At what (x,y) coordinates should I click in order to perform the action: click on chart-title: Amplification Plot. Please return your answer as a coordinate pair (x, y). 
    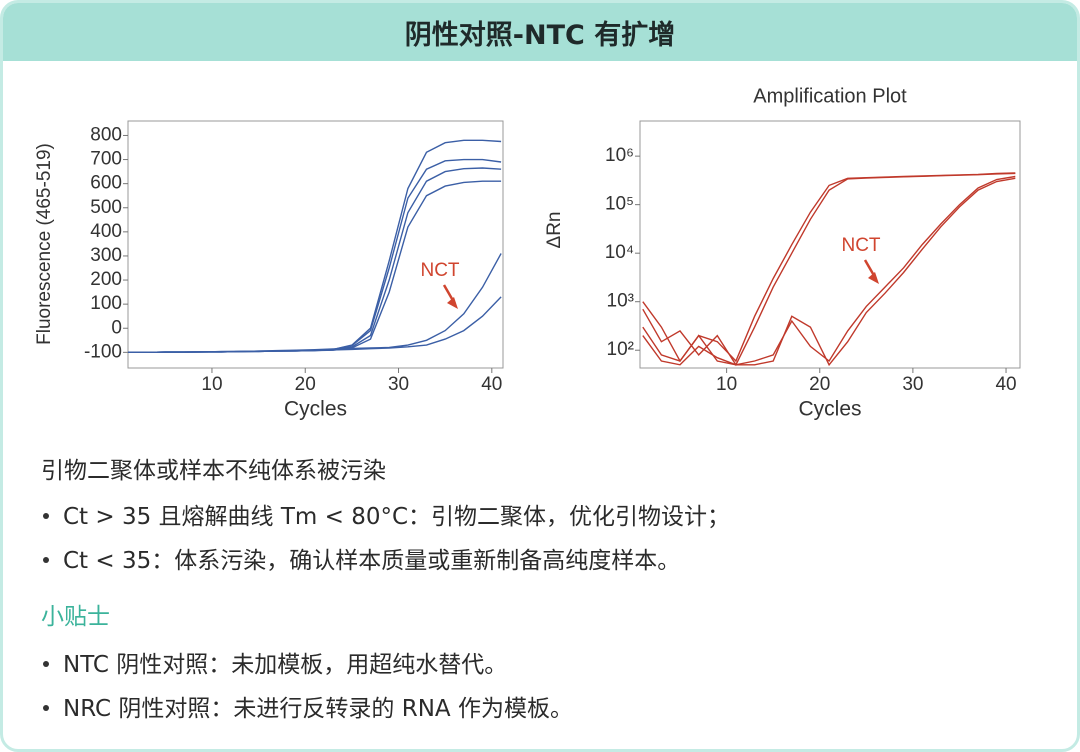
    Looking at the image, I should click on (830, 96).